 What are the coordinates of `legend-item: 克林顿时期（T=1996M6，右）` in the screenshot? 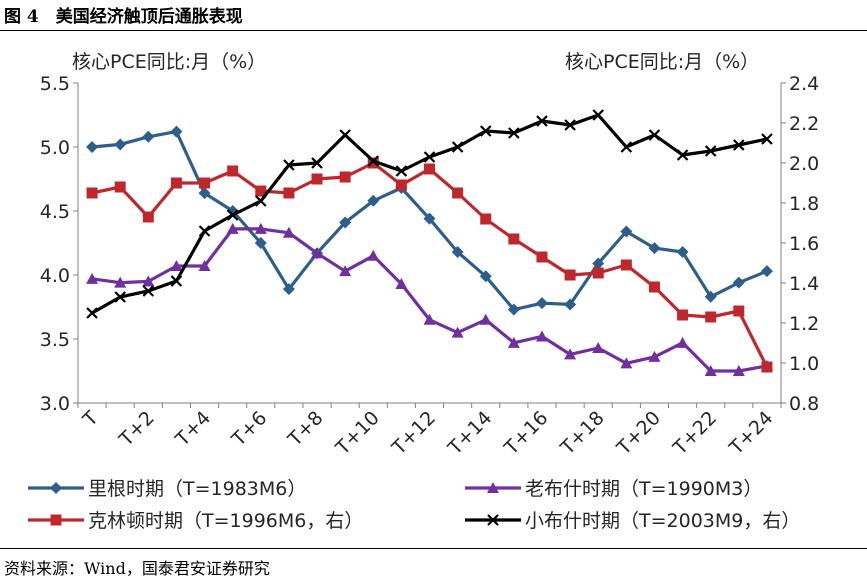 It's located at (195, 521).